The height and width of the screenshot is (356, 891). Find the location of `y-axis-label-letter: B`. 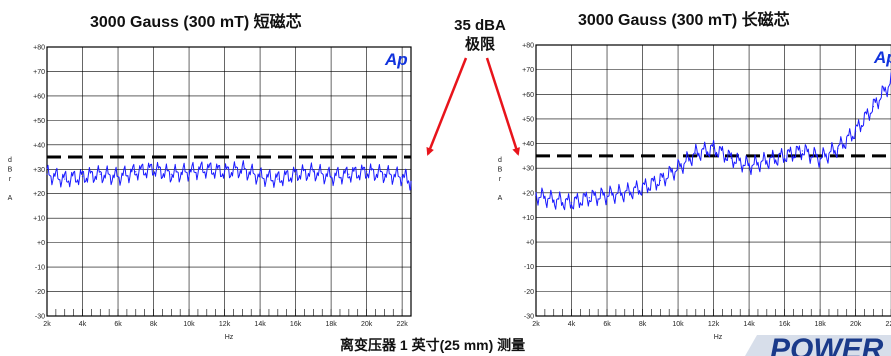

y-axis-label-letter: B is located at coordinates (10, 170).